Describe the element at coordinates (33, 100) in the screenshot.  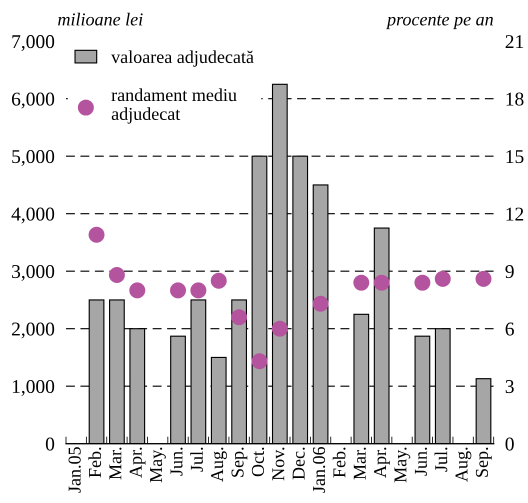
I see `y-tick-label: 6,000` at that location.